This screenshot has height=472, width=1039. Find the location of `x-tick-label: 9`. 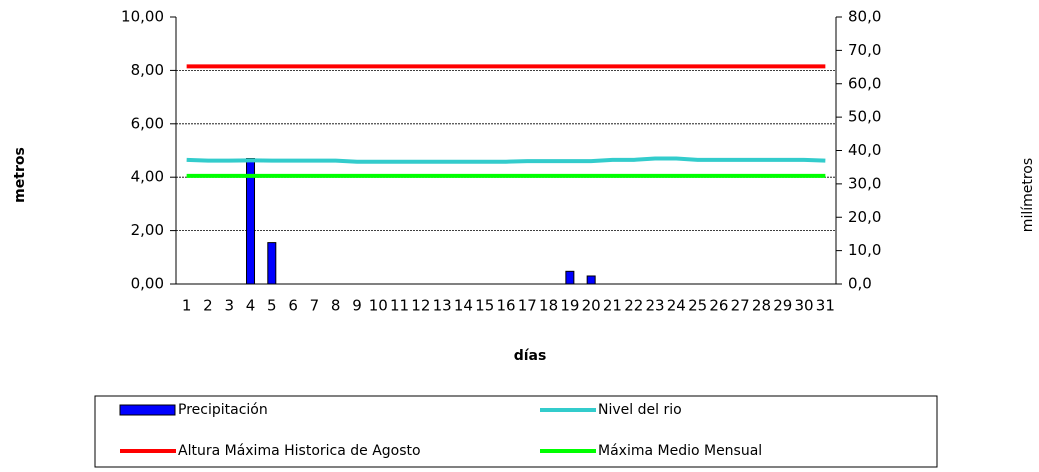

x-tick-label: 9 is located at coordinates (357, 306).